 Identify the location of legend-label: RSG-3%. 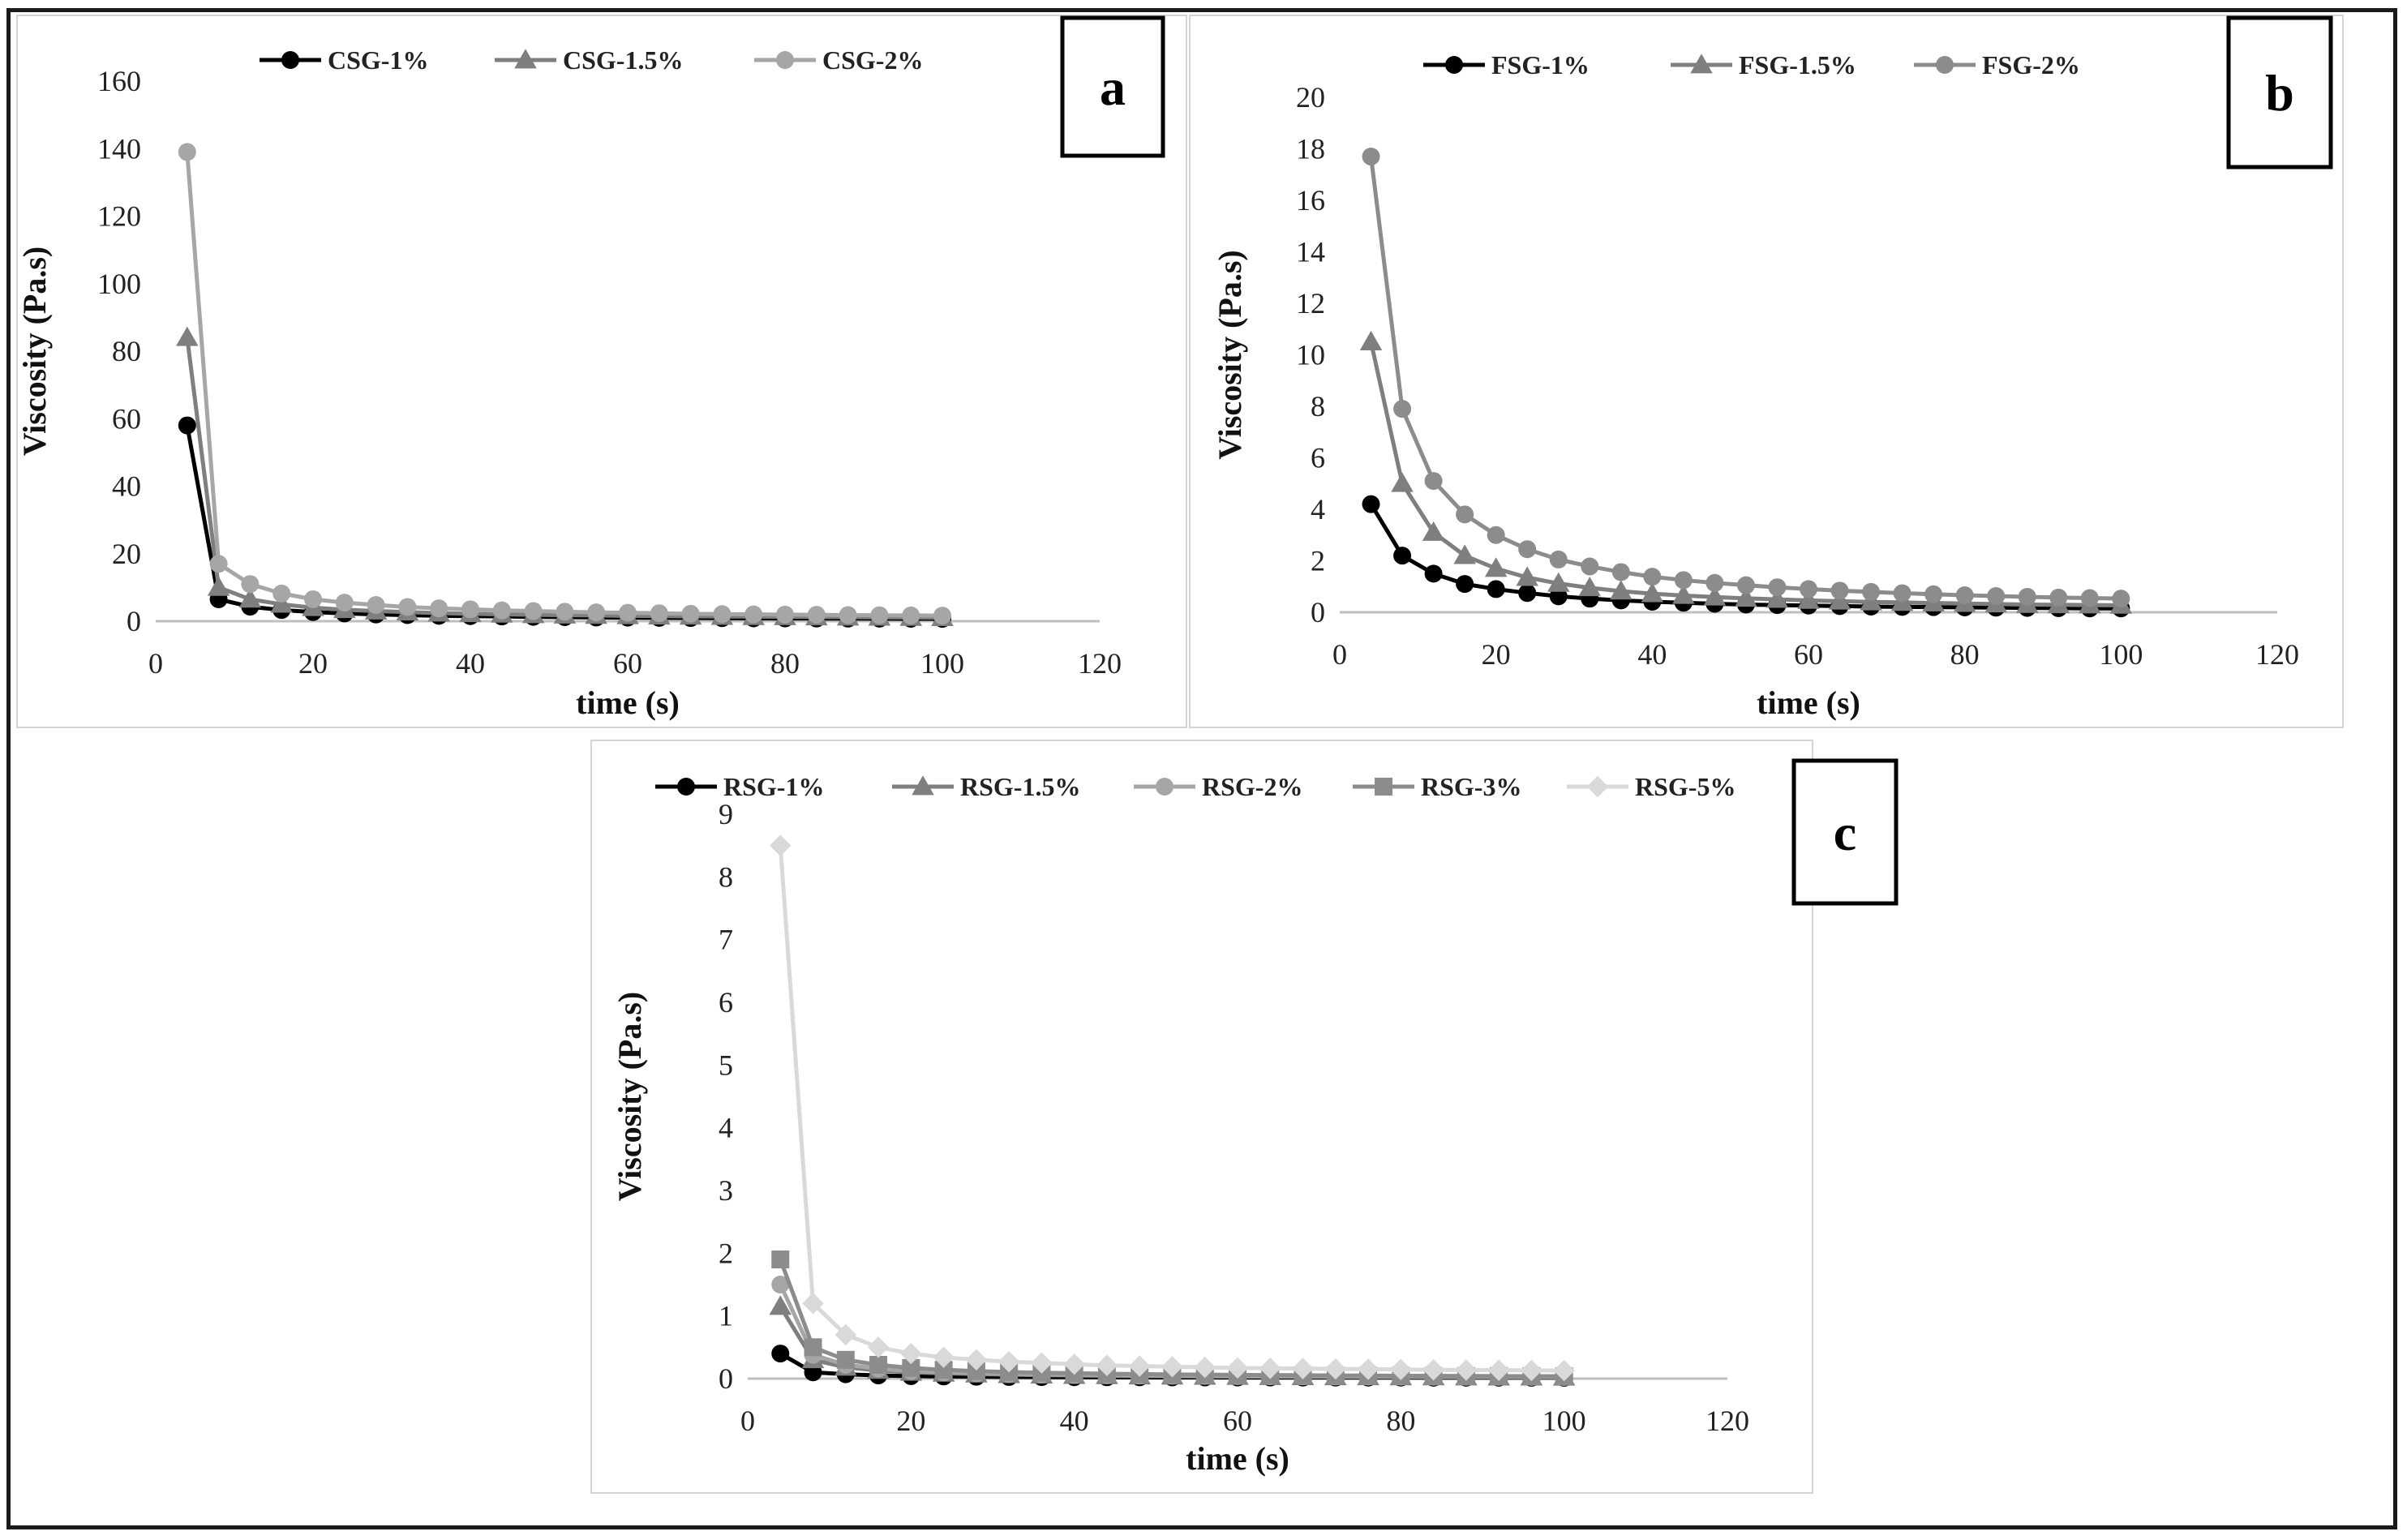
(1471, 786).